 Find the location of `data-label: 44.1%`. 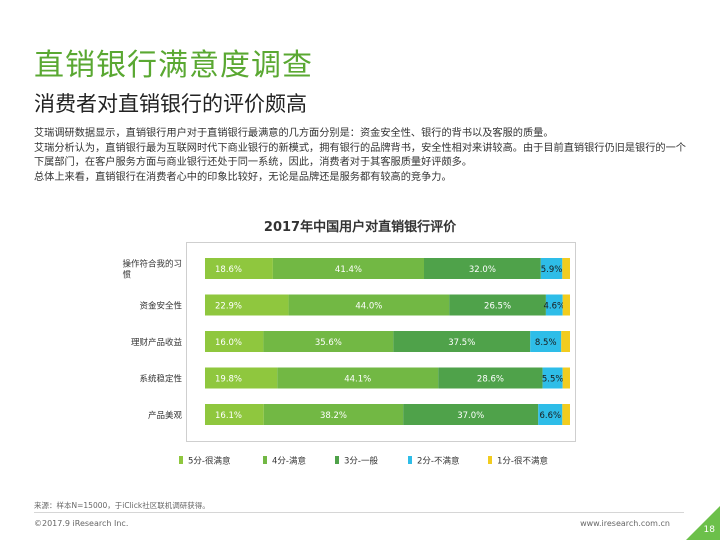

data-label: 44.1% is located at coordinates (357, 380).